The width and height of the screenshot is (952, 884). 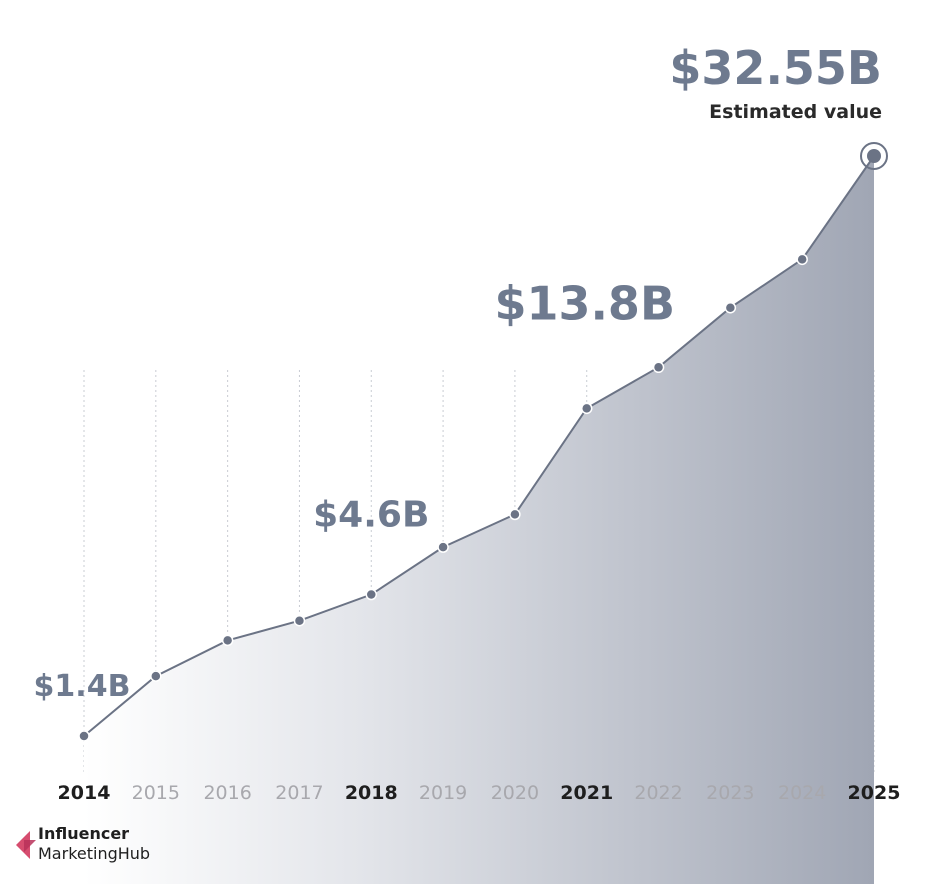 I want to click on x-tick-2017: 2017, so click(x=299, y=793).